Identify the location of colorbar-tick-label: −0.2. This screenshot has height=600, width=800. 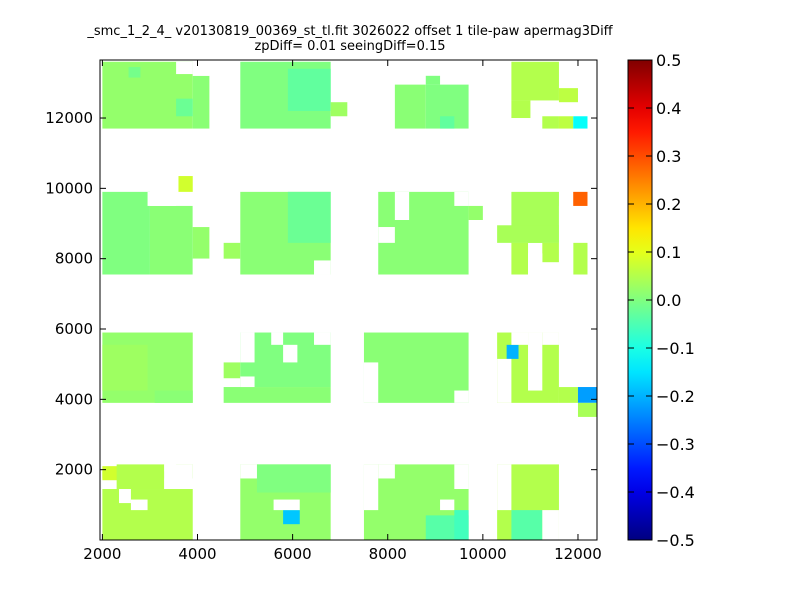
(675, 396).